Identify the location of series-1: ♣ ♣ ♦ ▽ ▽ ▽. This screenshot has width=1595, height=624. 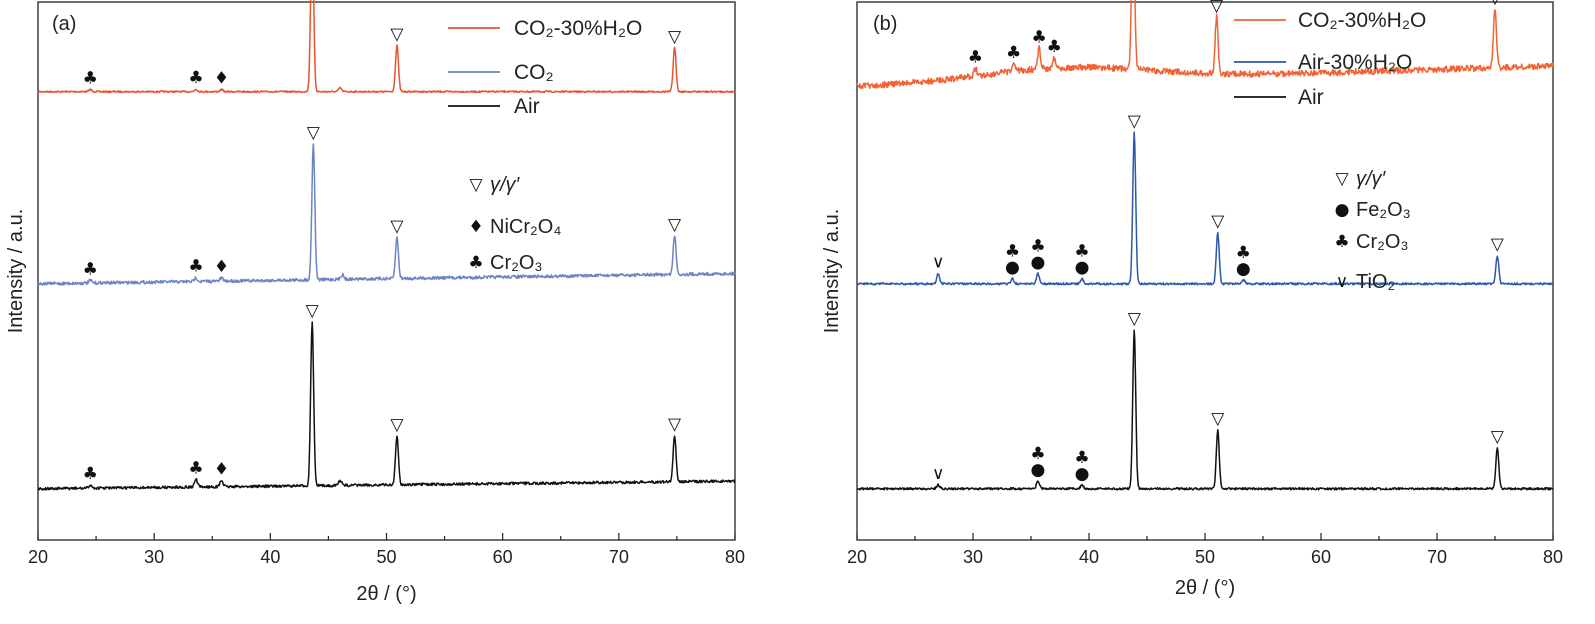
(386, 204).